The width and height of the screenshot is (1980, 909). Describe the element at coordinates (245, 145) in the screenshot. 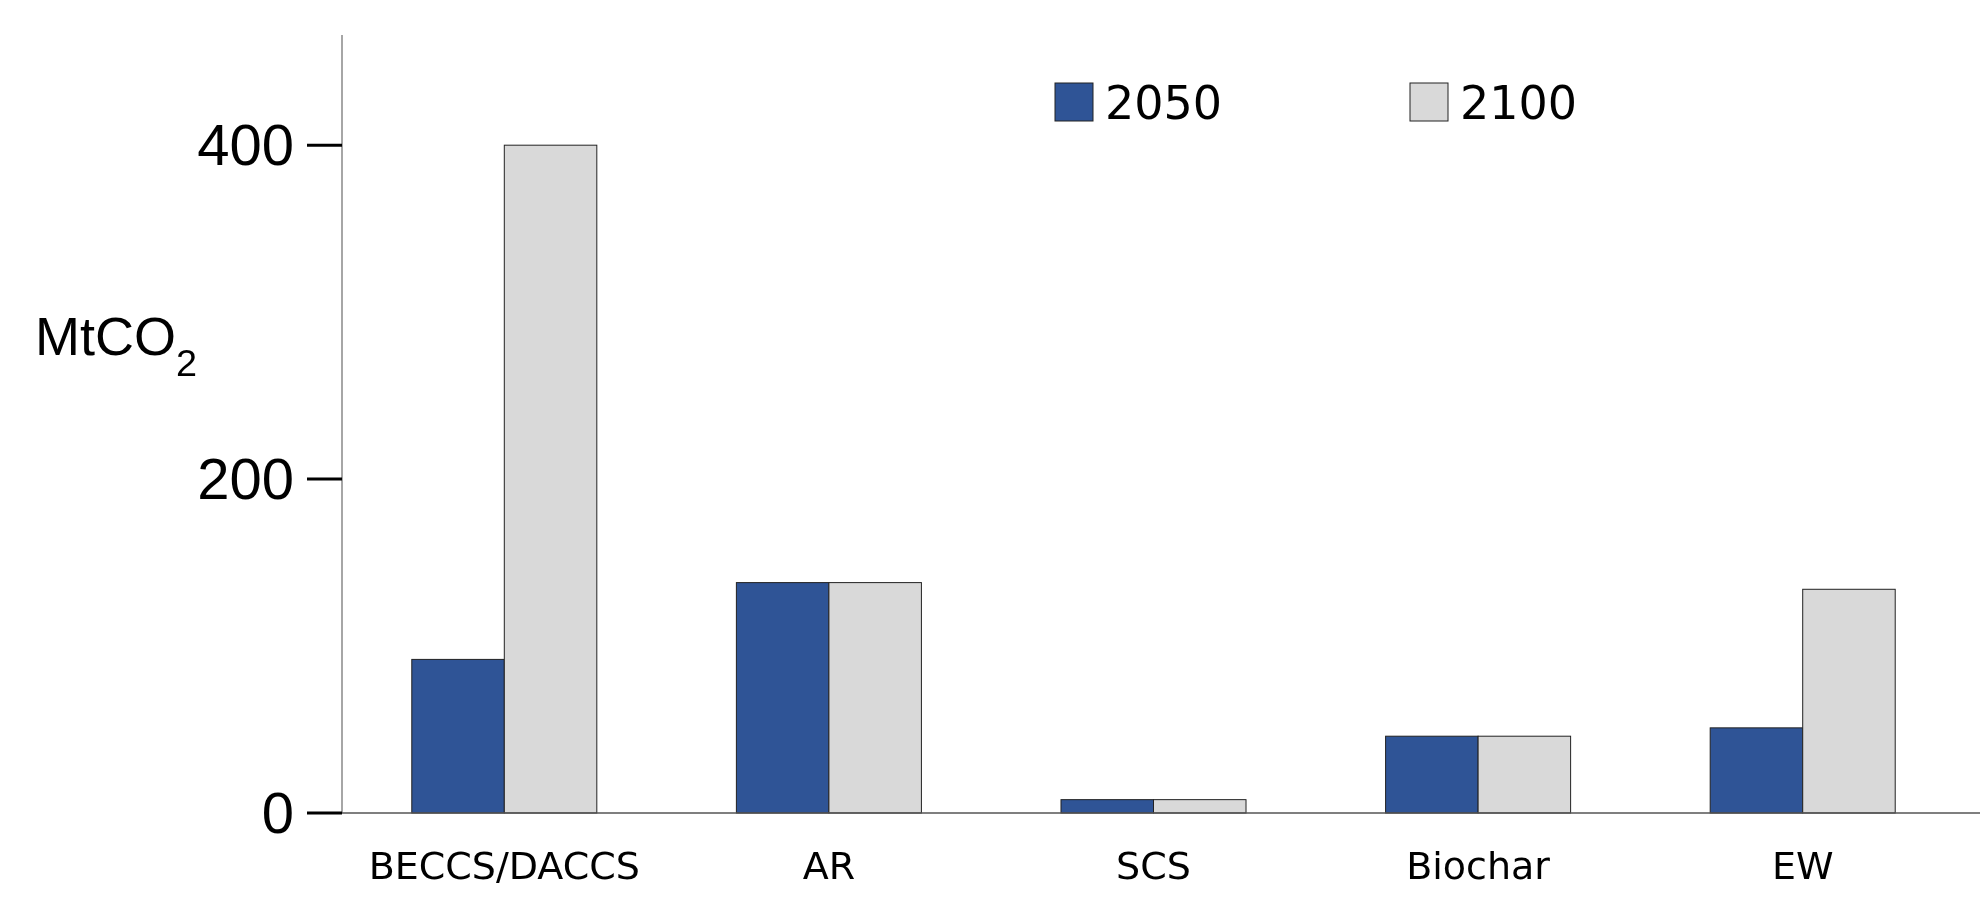

I see `y-tick-label: 400` at that location.